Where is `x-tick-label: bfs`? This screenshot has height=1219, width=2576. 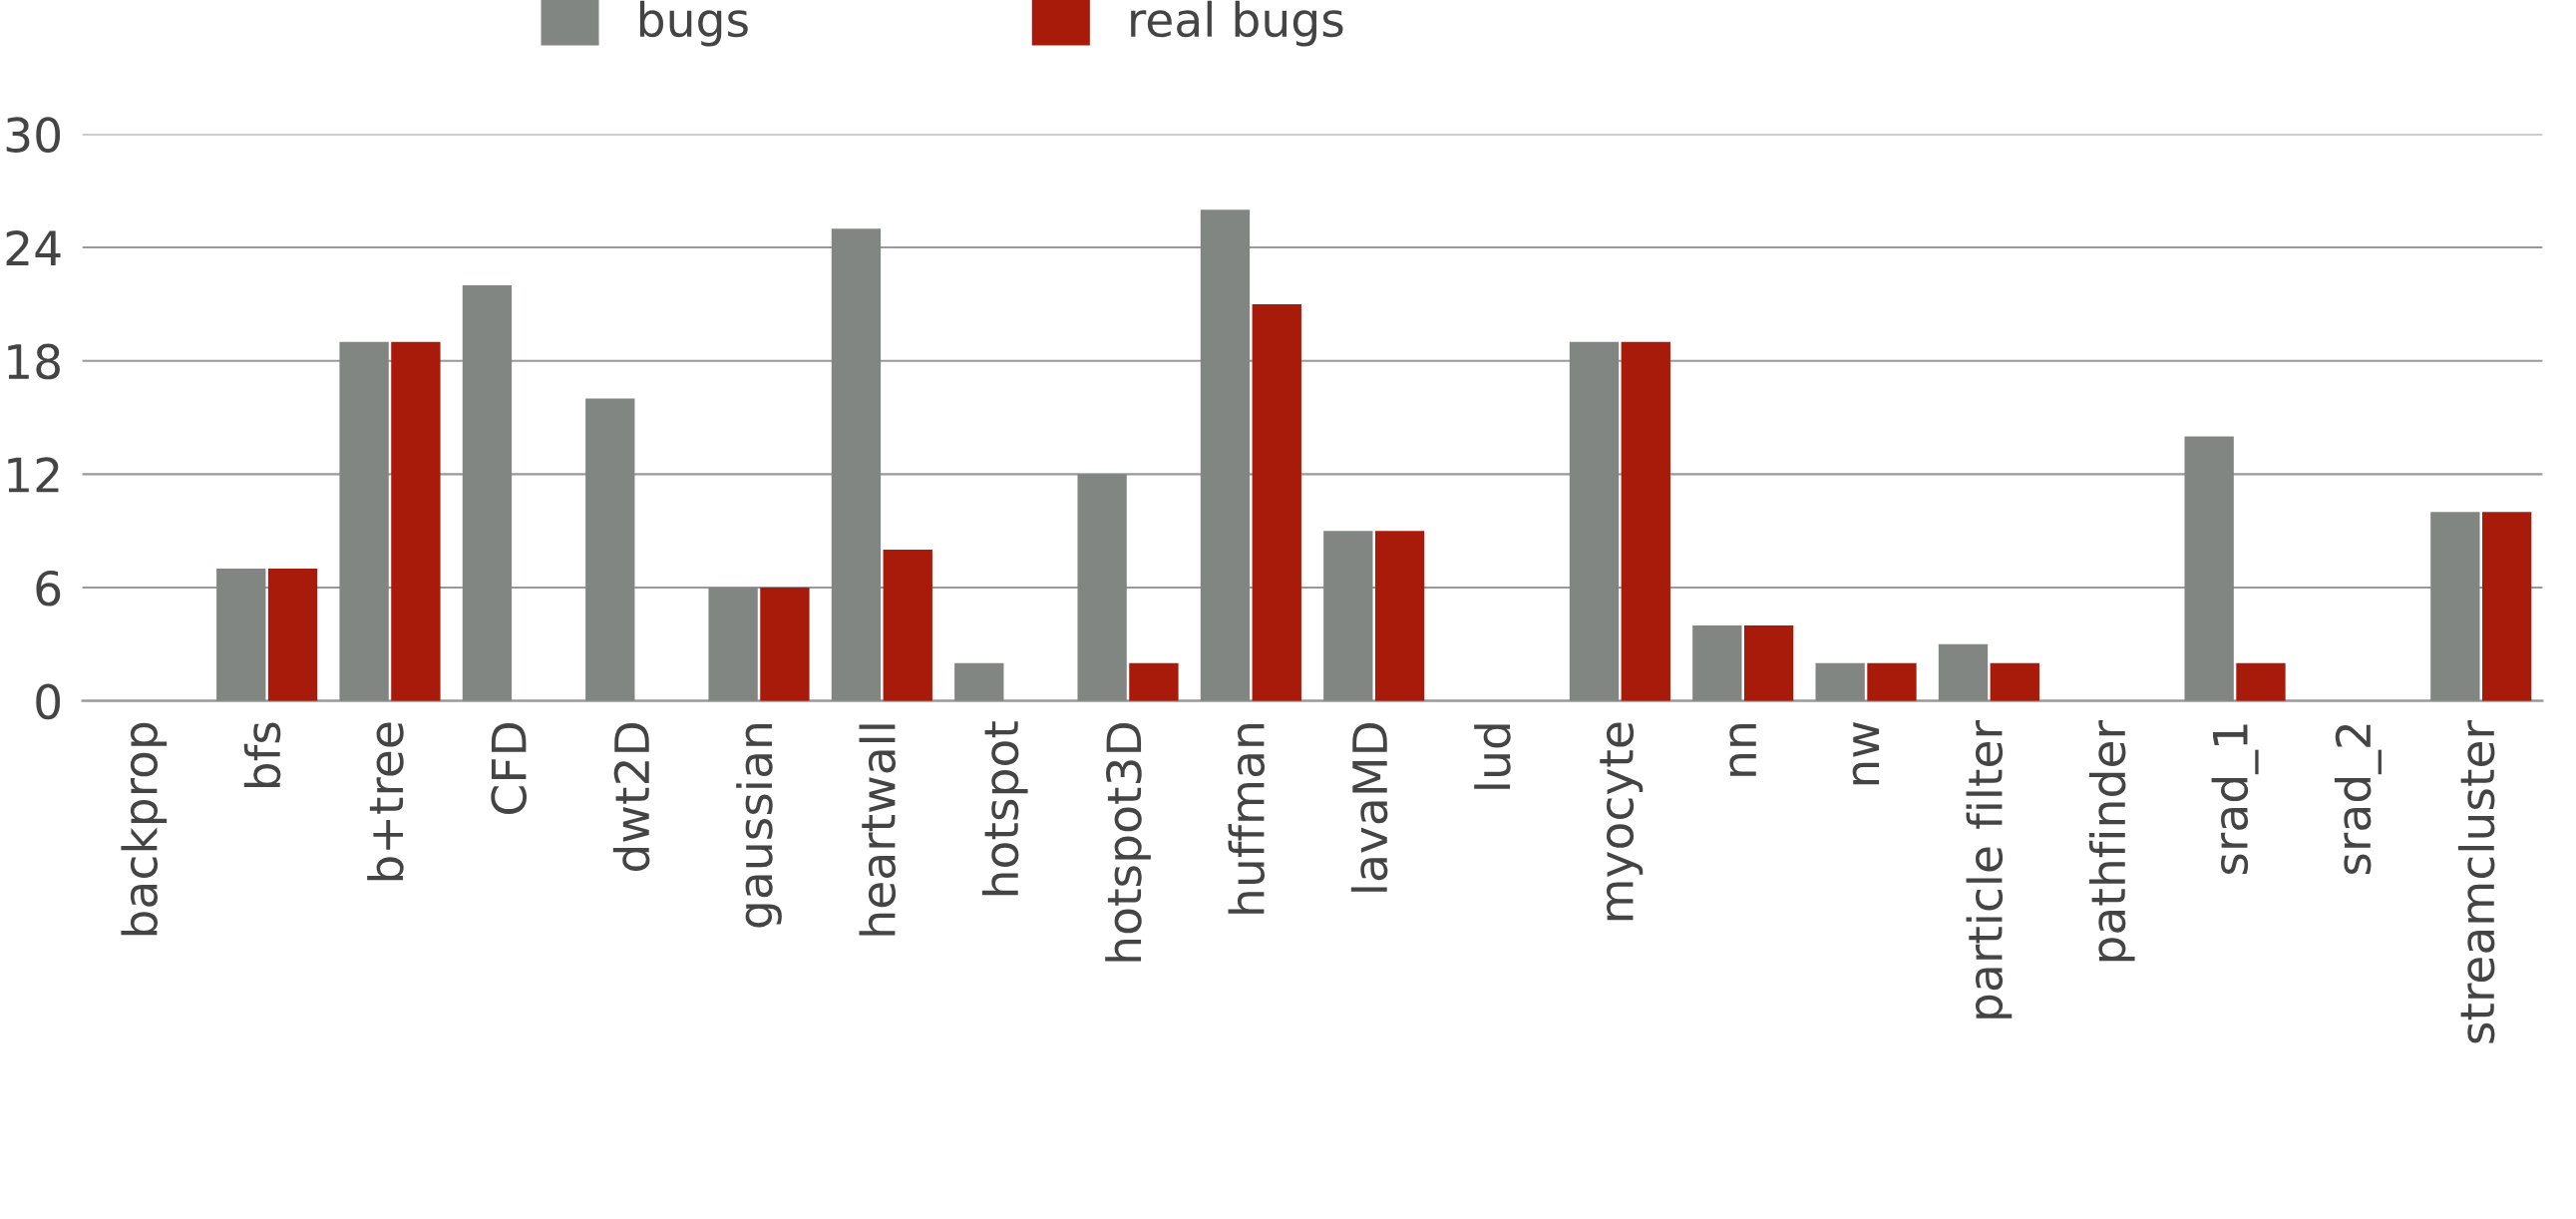 x-tick-label: bfs is located at coordinates (262, 755).